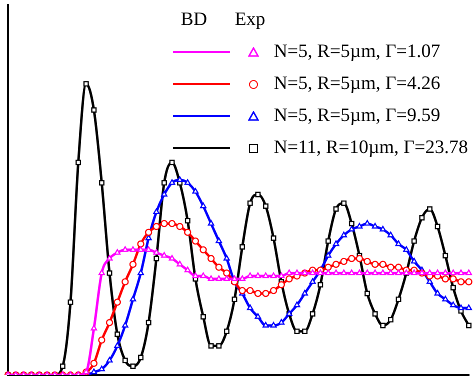 The image size is (474, 381). What do you see at coordinates (194, 20) in the screenshot?
I see `text: BD` at bounding box center [194, 20].